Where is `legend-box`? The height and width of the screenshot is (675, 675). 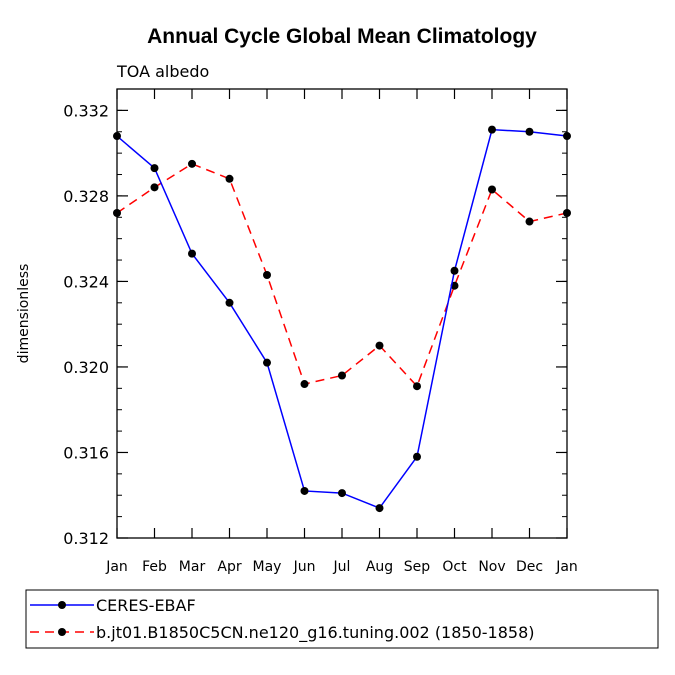
legend-box is located at coordinates (342, 619).